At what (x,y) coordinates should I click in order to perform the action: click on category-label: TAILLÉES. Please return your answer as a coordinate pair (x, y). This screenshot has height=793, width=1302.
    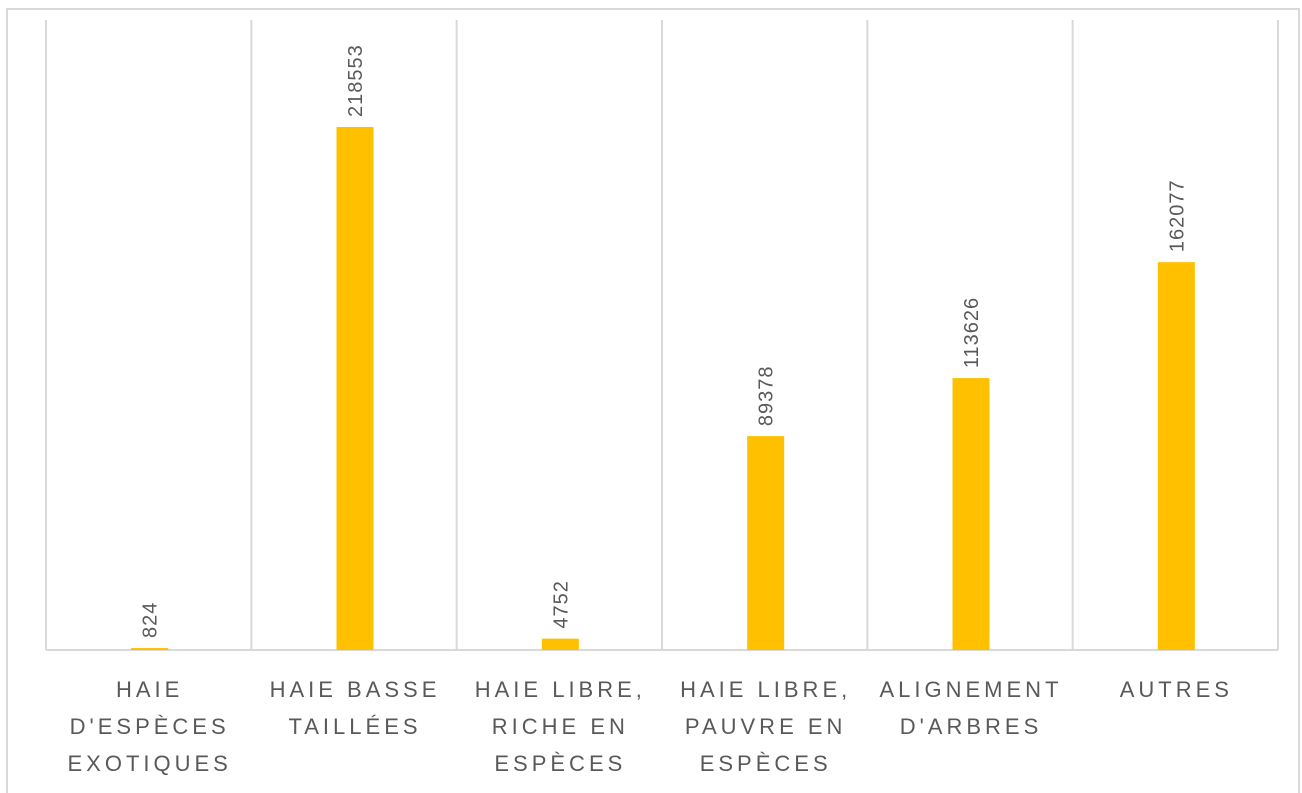
    Looking at the image, I should click on (354, 726).